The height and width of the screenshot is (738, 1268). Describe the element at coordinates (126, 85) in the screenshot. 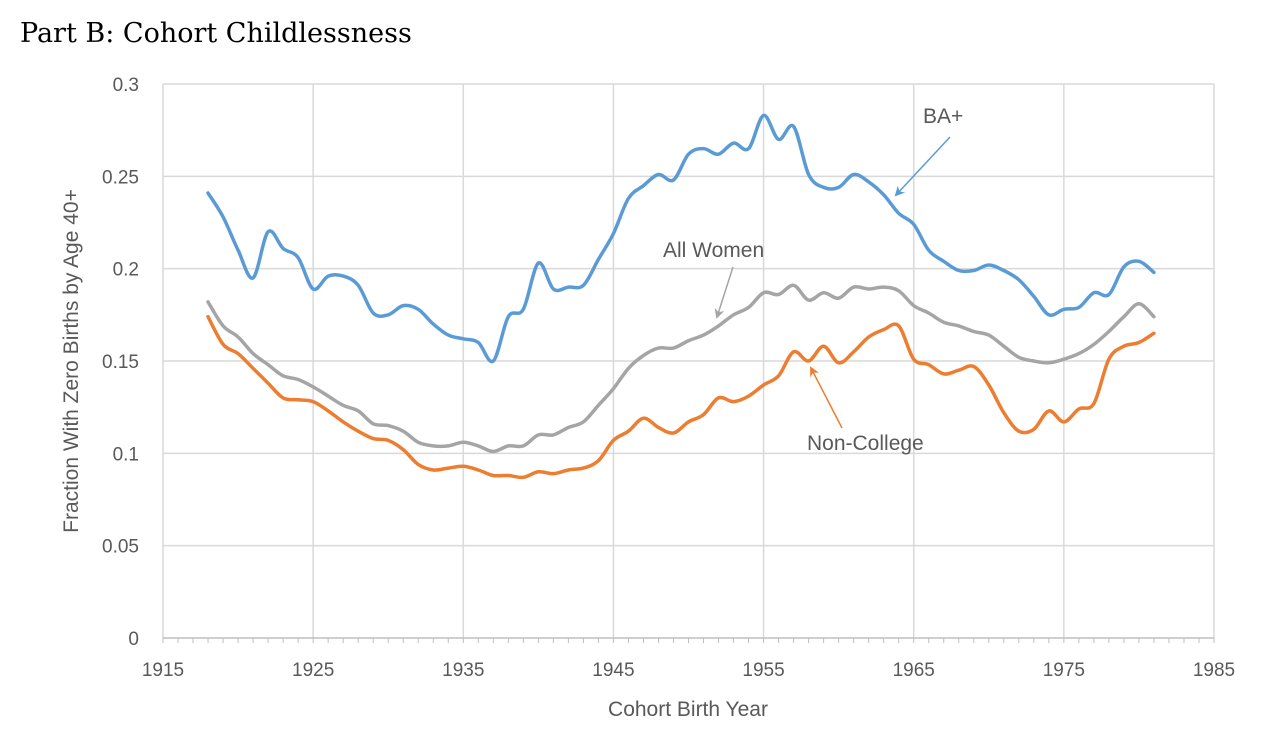

I see `y-tick-label: 0.3` at that location.